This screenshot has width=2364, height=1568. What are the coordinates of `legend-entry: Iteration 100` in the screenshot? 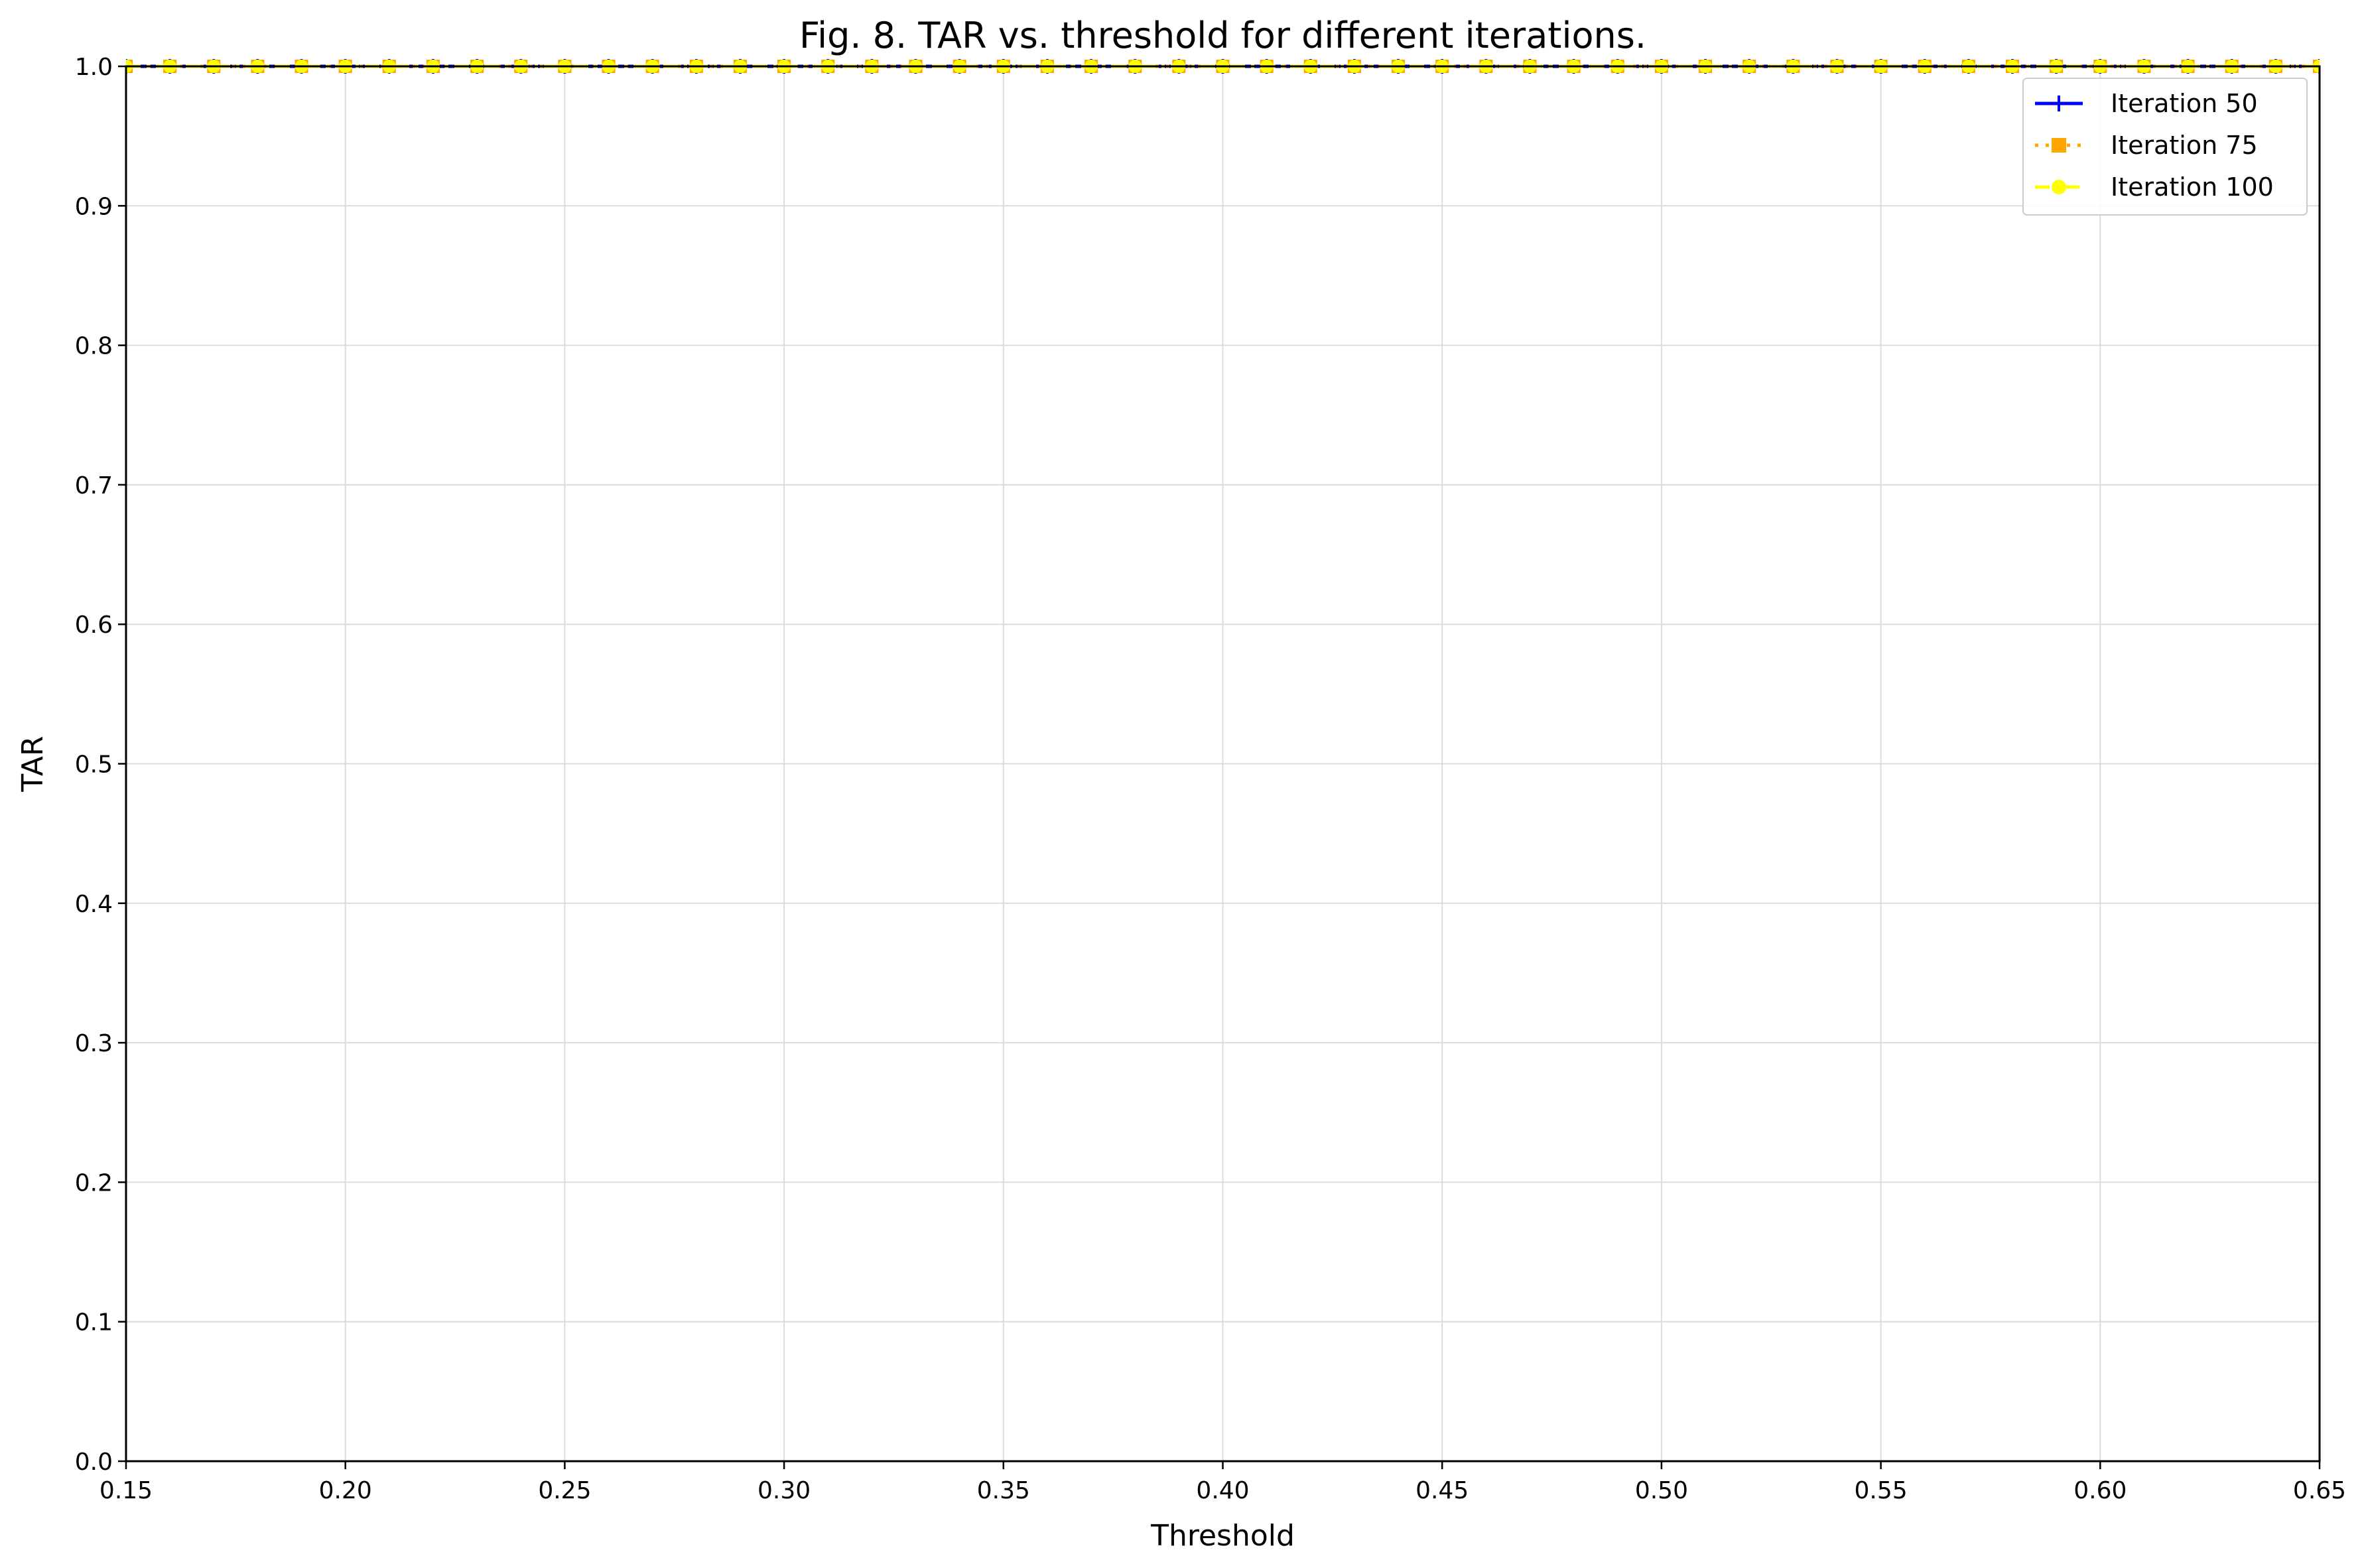 It's located at (2154, 187).